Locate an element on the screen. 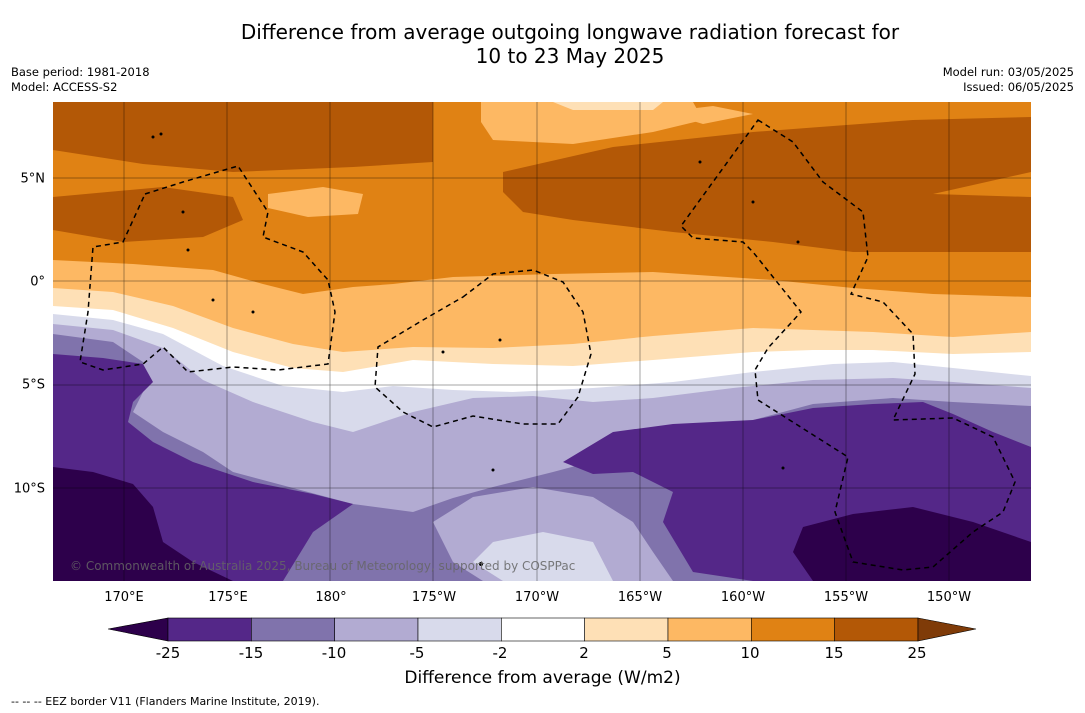  issued-text: Issued: 06/05/2025 is located at coordinates (1018, 87).